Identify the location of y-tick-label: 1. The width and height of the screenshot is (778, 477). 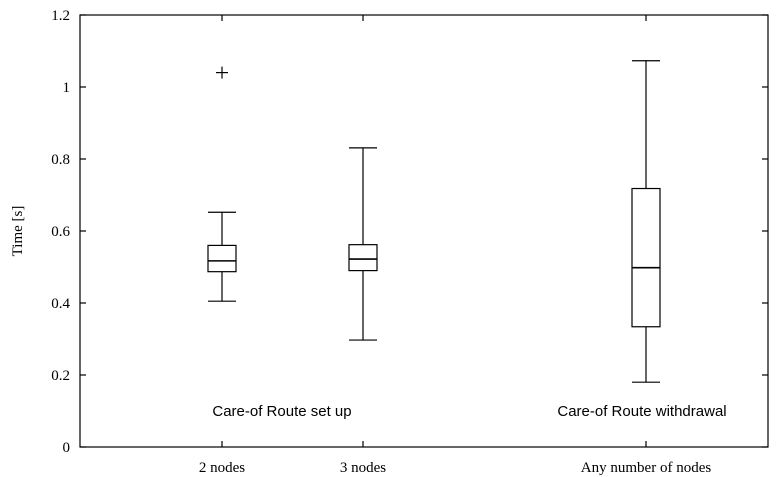
(67, 88).